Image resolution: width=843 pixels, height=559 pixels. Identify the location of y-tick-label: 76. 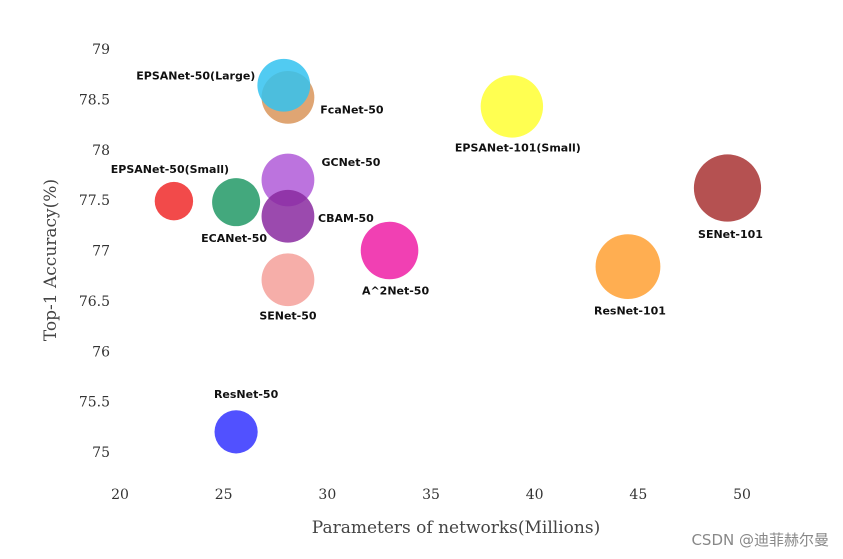
(101, 352).